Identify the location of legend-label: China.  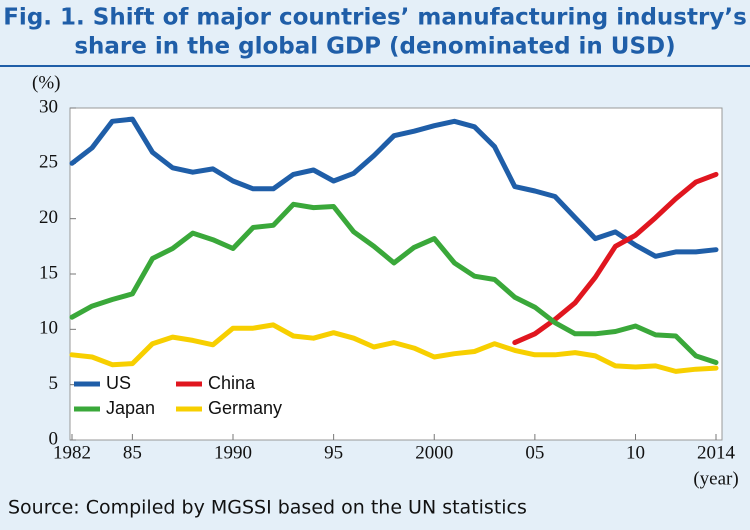
(232, 383).